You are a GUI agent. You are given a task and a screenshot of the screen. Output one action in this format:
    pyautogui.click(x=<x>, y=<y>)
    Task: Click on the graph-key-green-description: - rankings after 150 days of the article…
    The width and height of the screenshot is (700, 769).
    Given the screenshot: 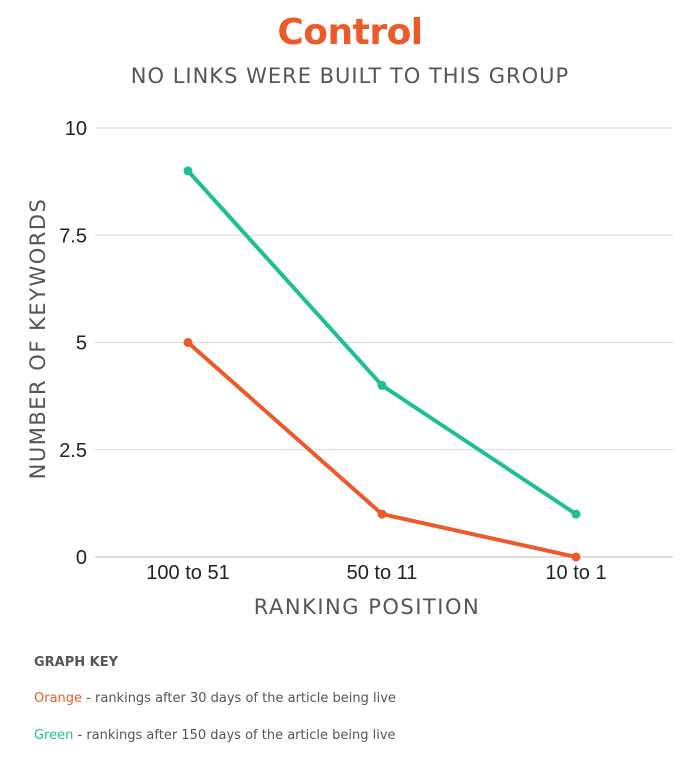 What is the action you would take?
    pyautogui.click(x=234, y=735)
    